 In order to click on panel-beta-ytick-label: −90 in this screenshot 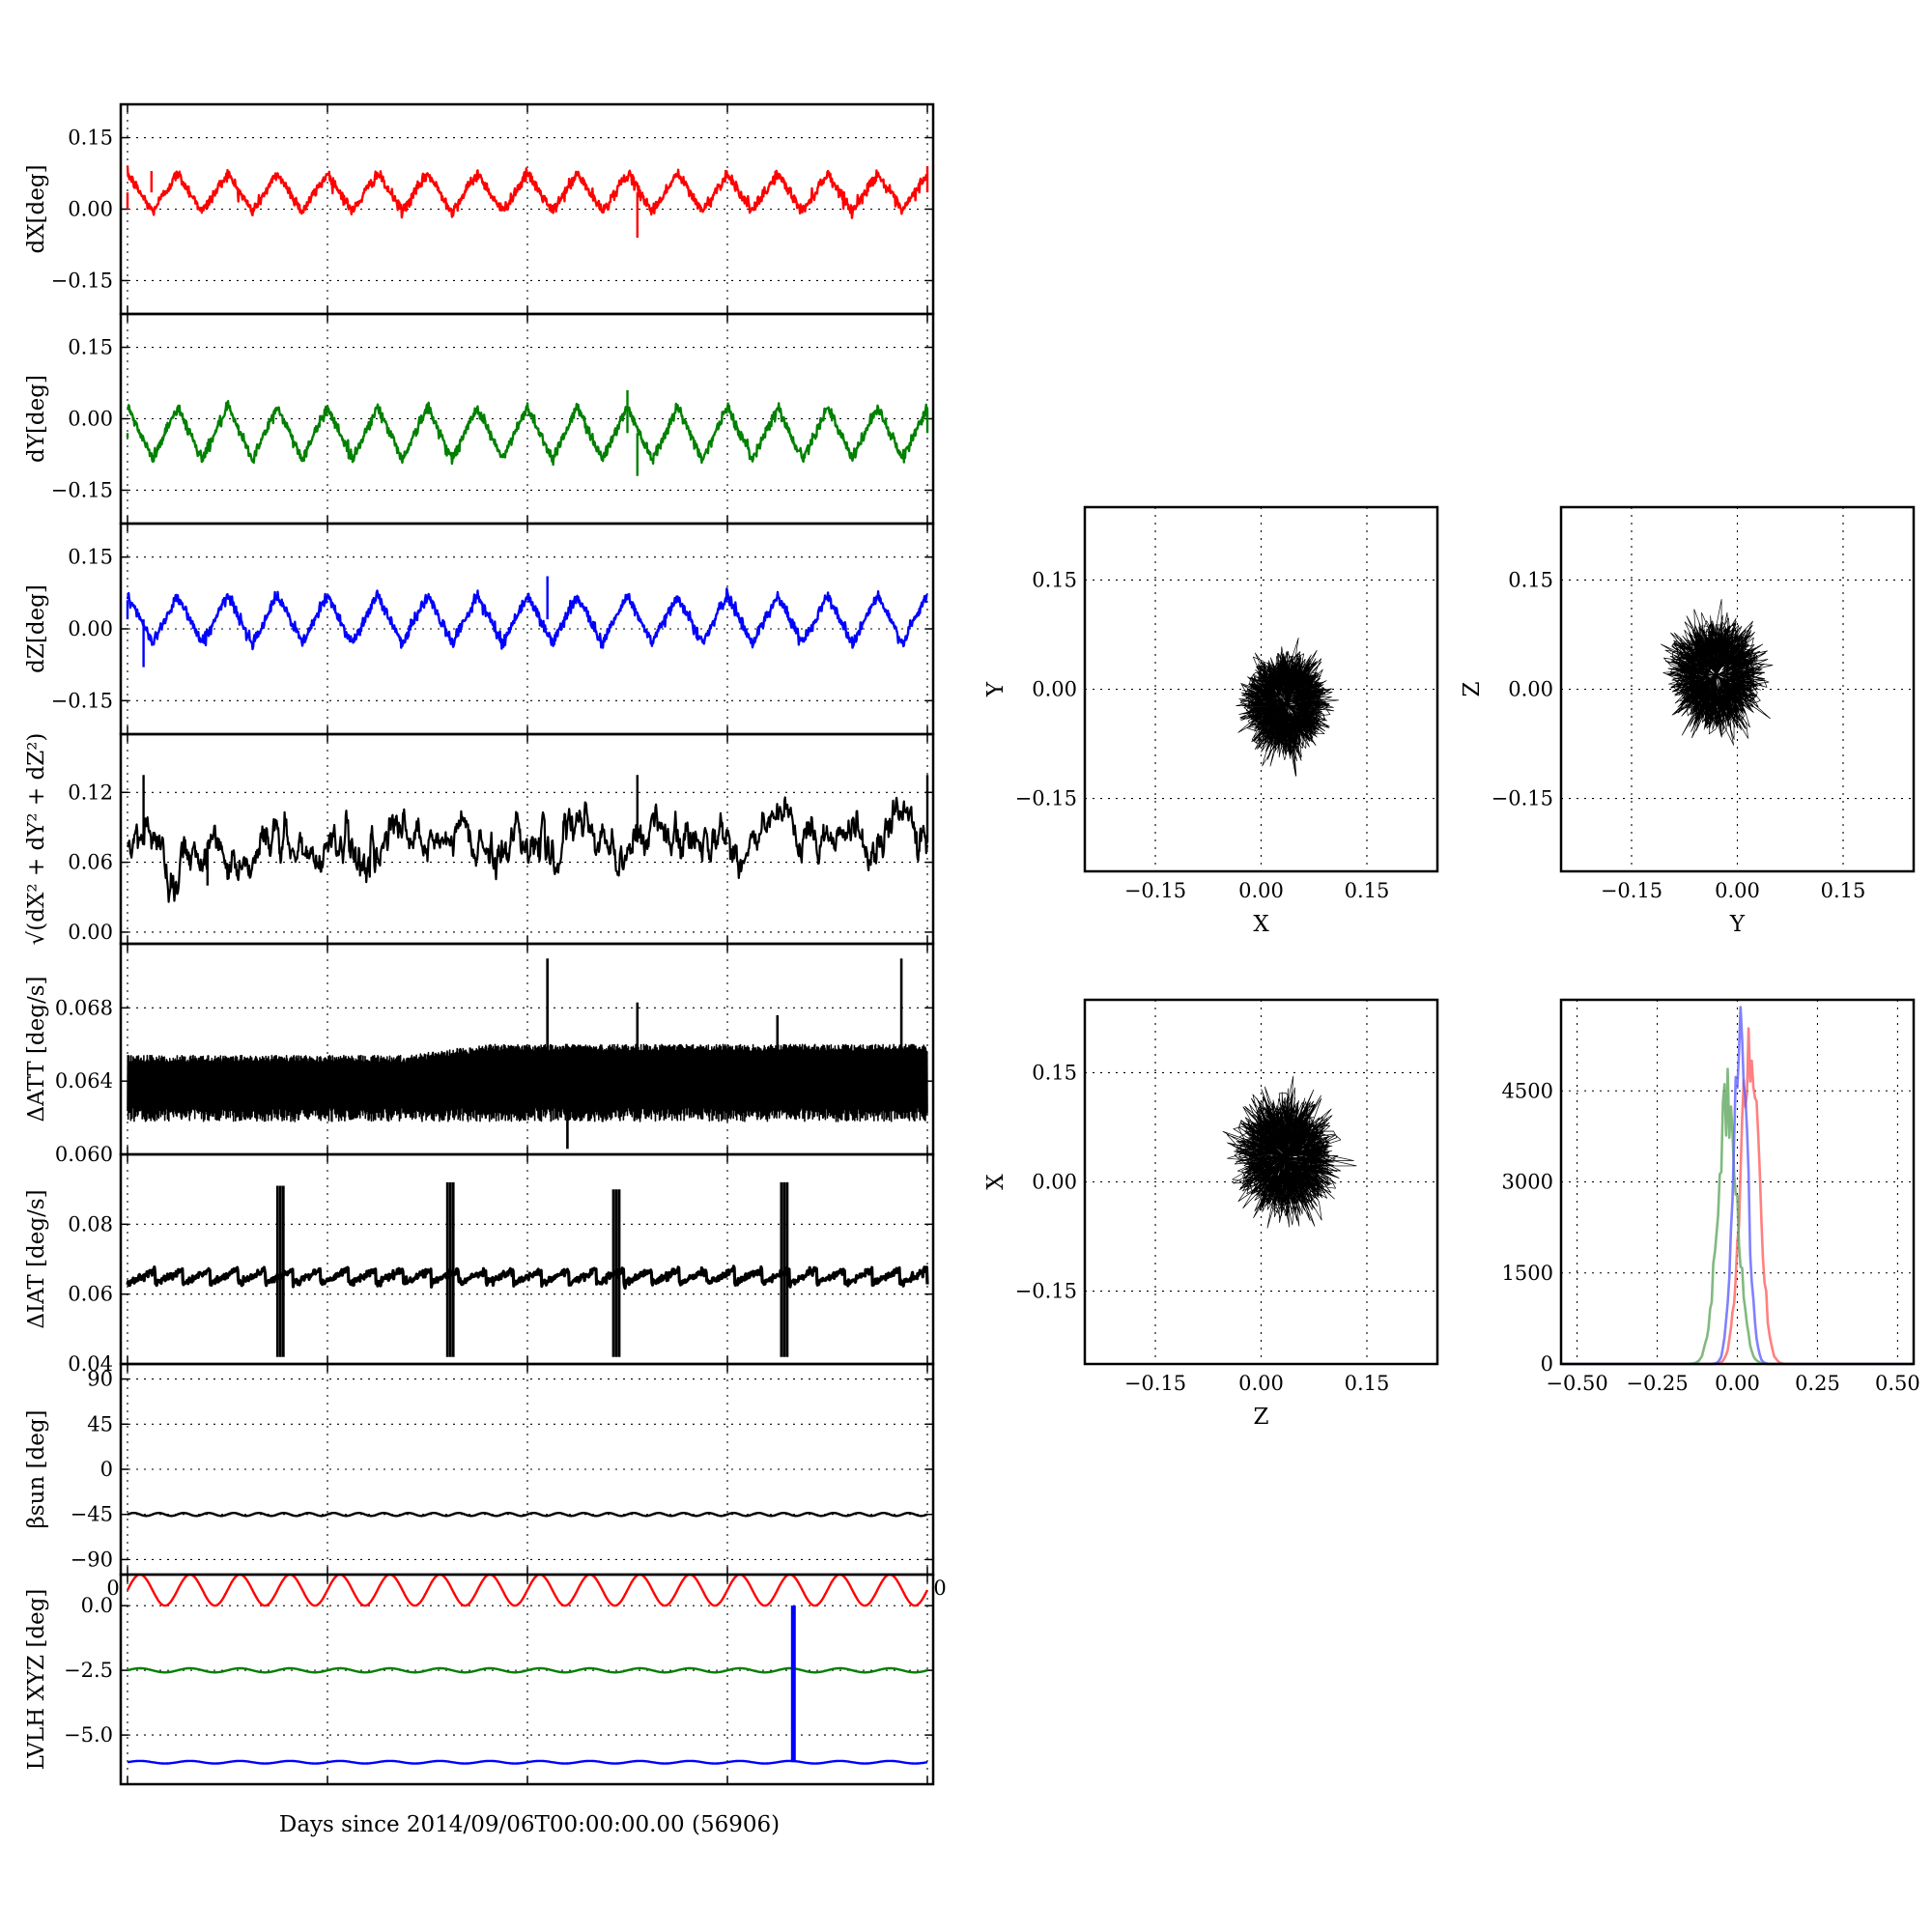, I will do `click(92, 1559)`.